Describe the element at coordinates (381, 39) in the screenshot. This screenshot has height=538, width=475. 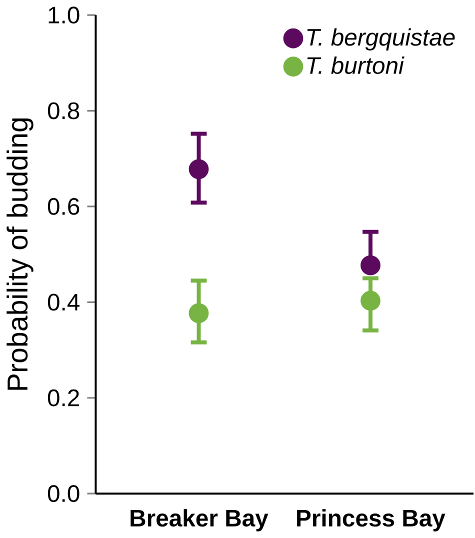
I see `legend-label: T. bergquistae` at that location.